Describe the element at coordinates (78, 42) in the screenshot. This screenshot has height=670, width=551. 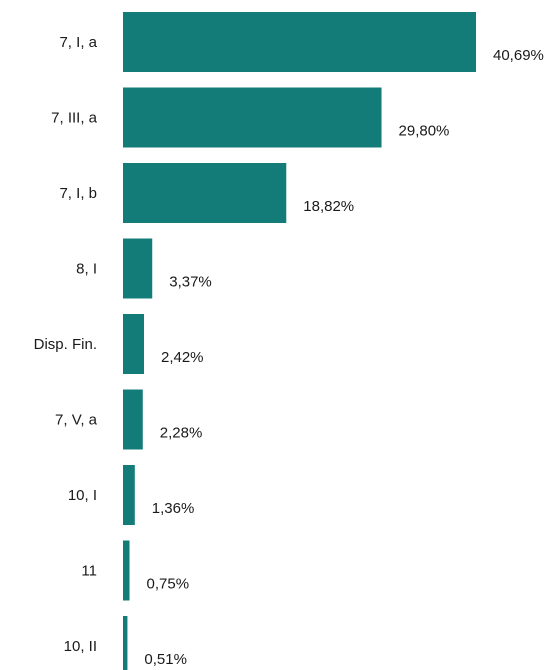
I see `category-label: 7, I, a` at that location.